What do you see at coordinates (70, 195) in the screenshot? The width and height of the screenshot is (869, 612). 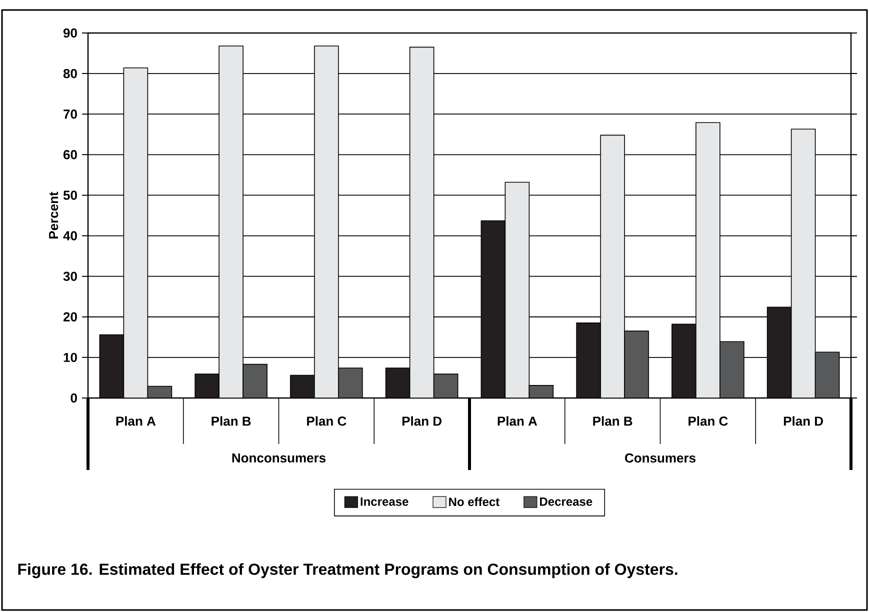 I see `y-tick-label: 50` at bounding box center [70, 195].